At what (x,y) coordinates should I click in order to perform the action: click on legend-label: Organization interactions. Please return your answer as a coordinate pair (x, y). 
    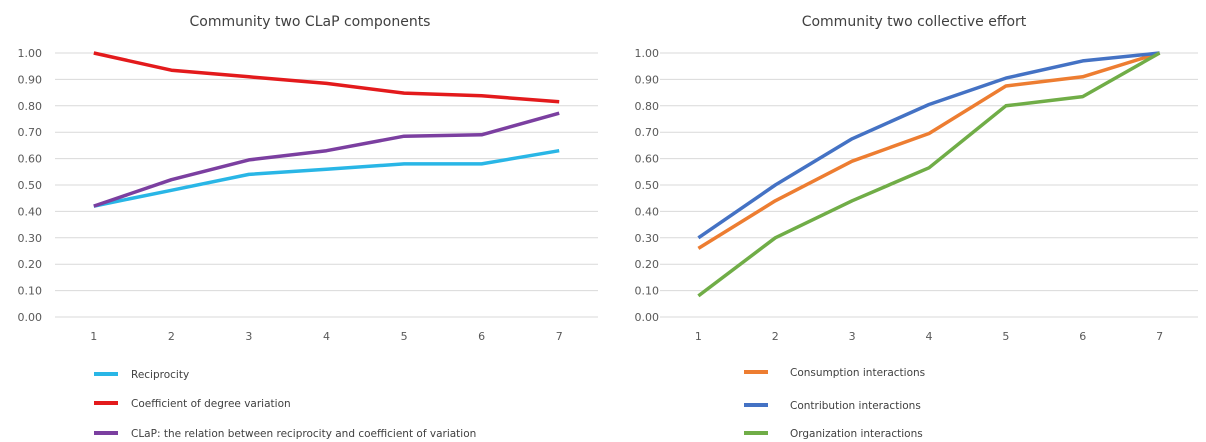
    Looking at the image, I should click on (856, 434).